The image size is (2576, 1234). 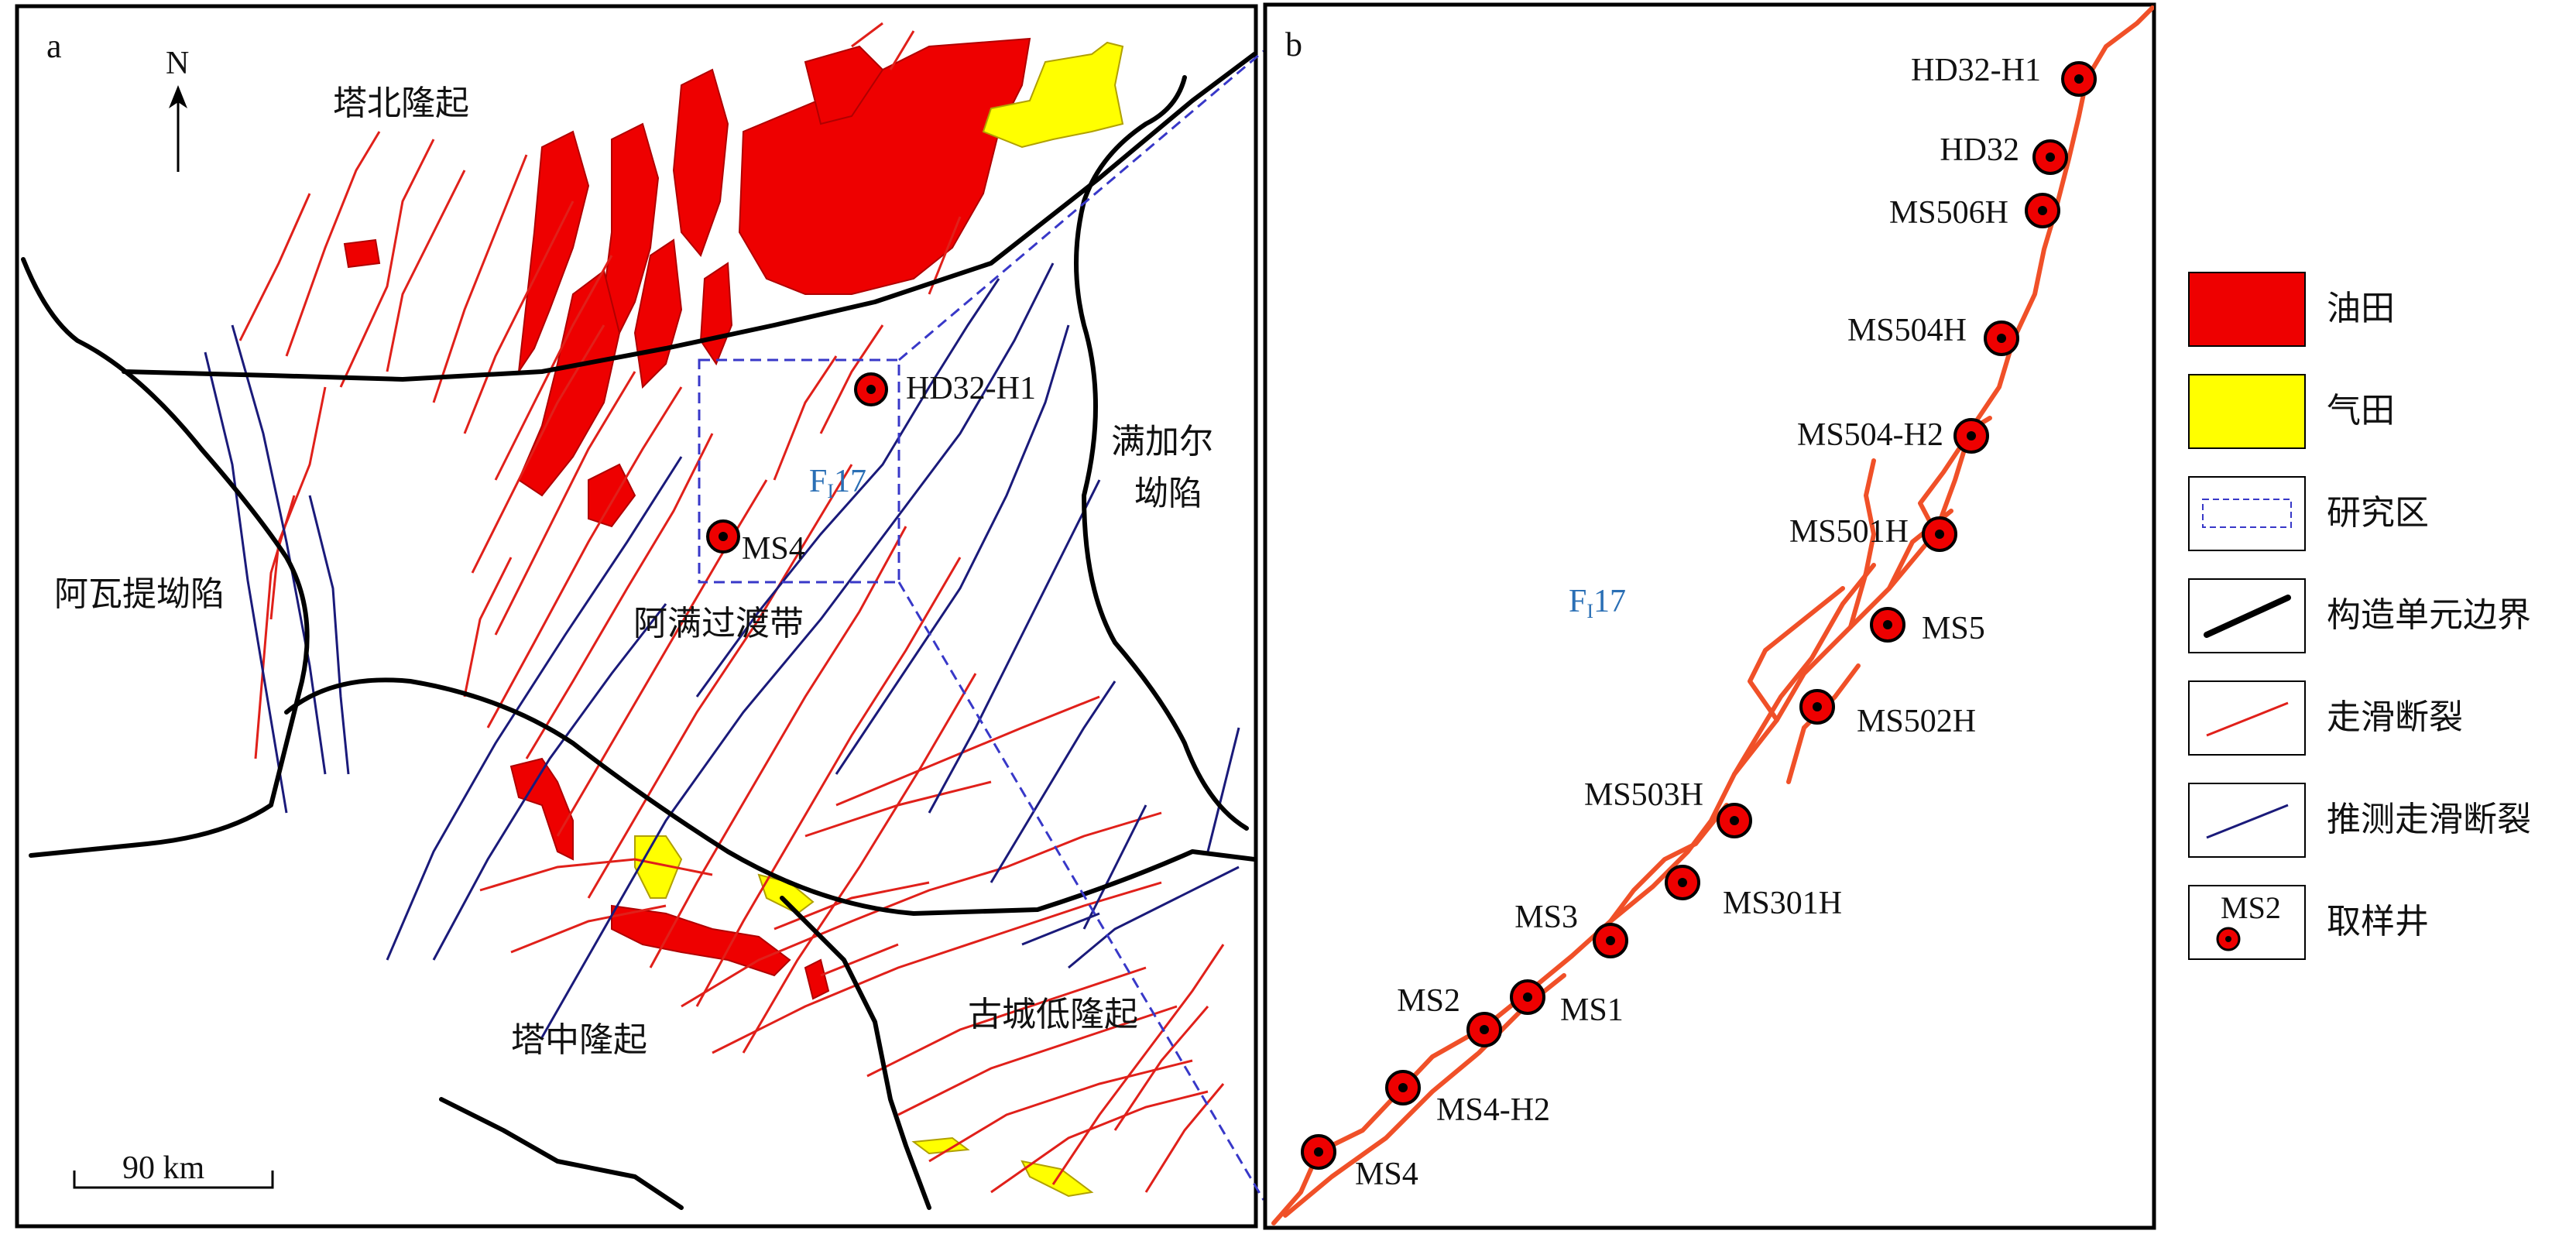 I want to click on legend-label-sampling-well: 取样井, so click(x=2378, y=921).